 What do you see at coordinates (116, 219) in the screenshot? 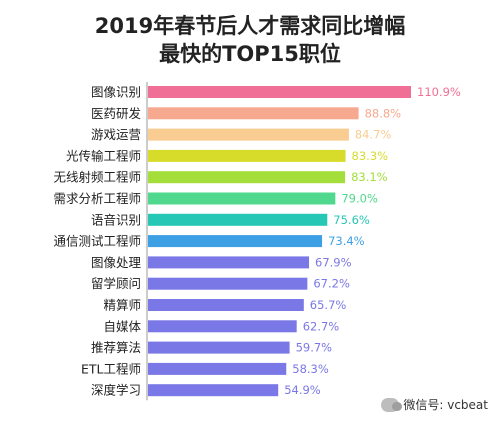
I see `category-label: 语音识别` at bounding box center [116, 219].